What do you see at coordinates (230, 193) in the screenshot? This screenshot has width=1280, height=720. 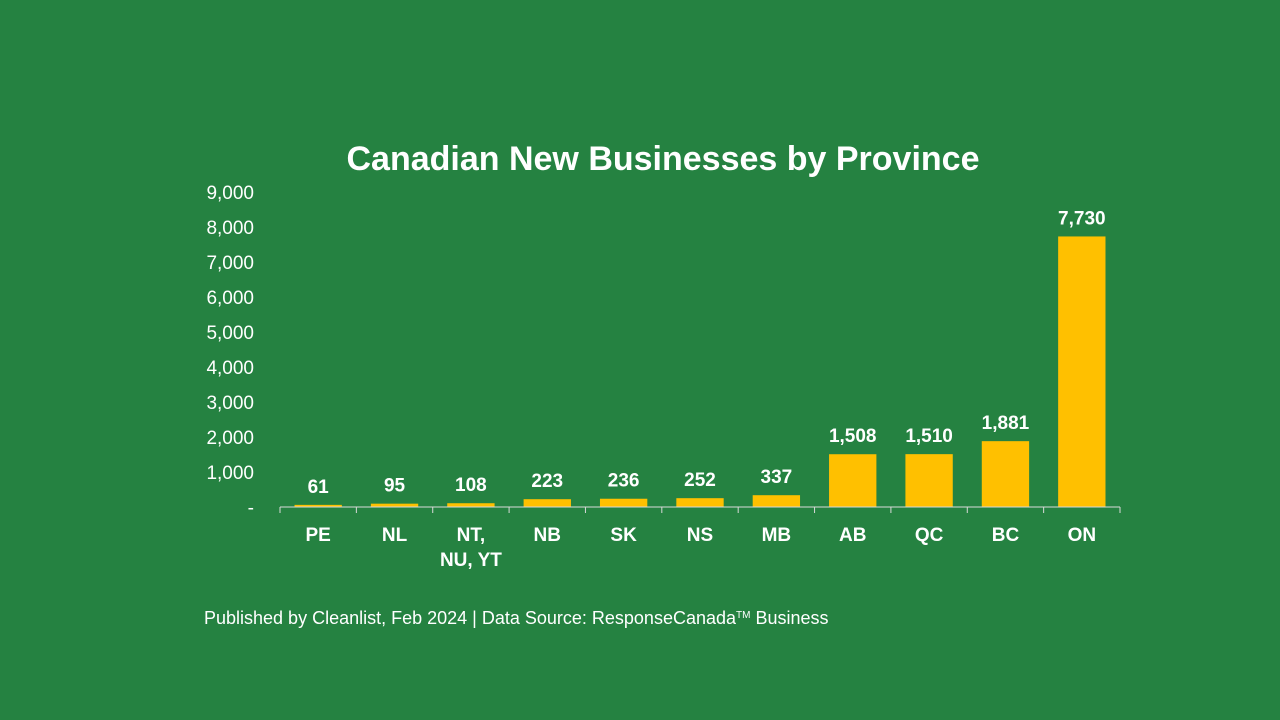 I see `y-tick-label: 9,000` at bounding box center [230, 193].